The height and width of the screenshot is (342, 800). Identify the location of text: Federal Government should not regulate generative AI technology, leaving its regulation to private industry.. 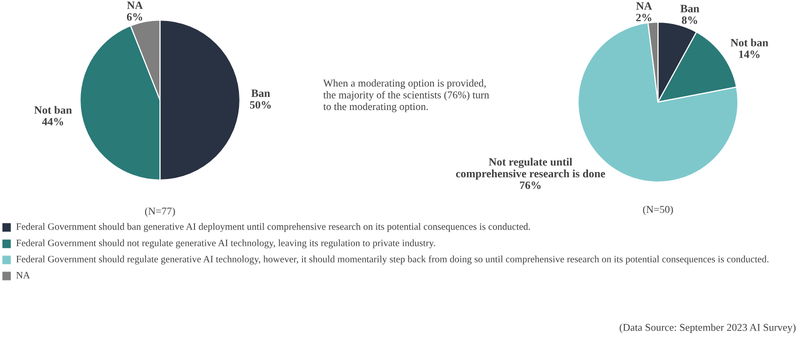
(226, 243).